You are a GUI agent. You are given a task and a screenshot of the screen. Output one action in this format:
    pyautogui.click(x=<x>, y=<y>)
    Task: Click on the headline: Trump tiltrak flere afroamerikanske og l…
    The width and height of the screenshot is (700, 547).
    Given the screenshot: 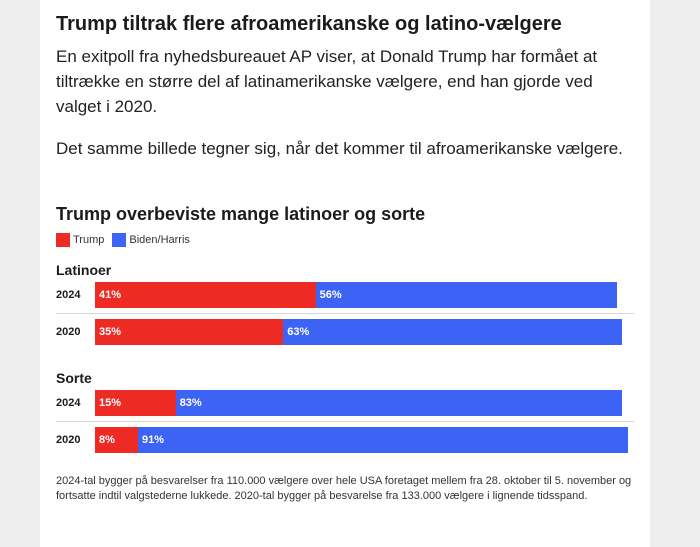 What is the action you would take?
    pyautogui.click(x=309, y=24)
    